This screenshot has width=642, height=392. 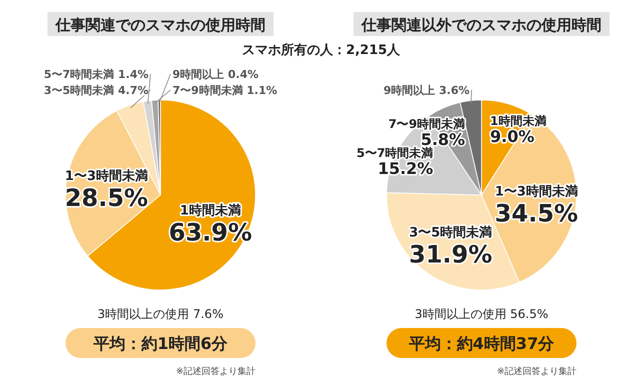 What do you see at coordinates (161, 314) in the screenshot?
I see `text: 3時間以上の使用 7.6%` at bounding box center [161, 314].